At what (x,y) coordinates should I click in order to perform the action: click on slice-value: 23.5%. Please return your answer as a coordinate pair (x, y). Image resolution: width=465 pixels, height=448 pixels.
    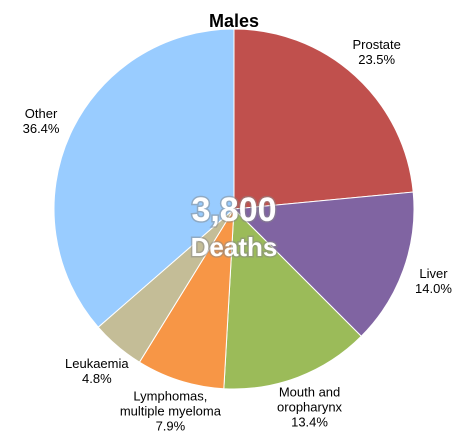
    Looking at the image, I should click on (377, 60).